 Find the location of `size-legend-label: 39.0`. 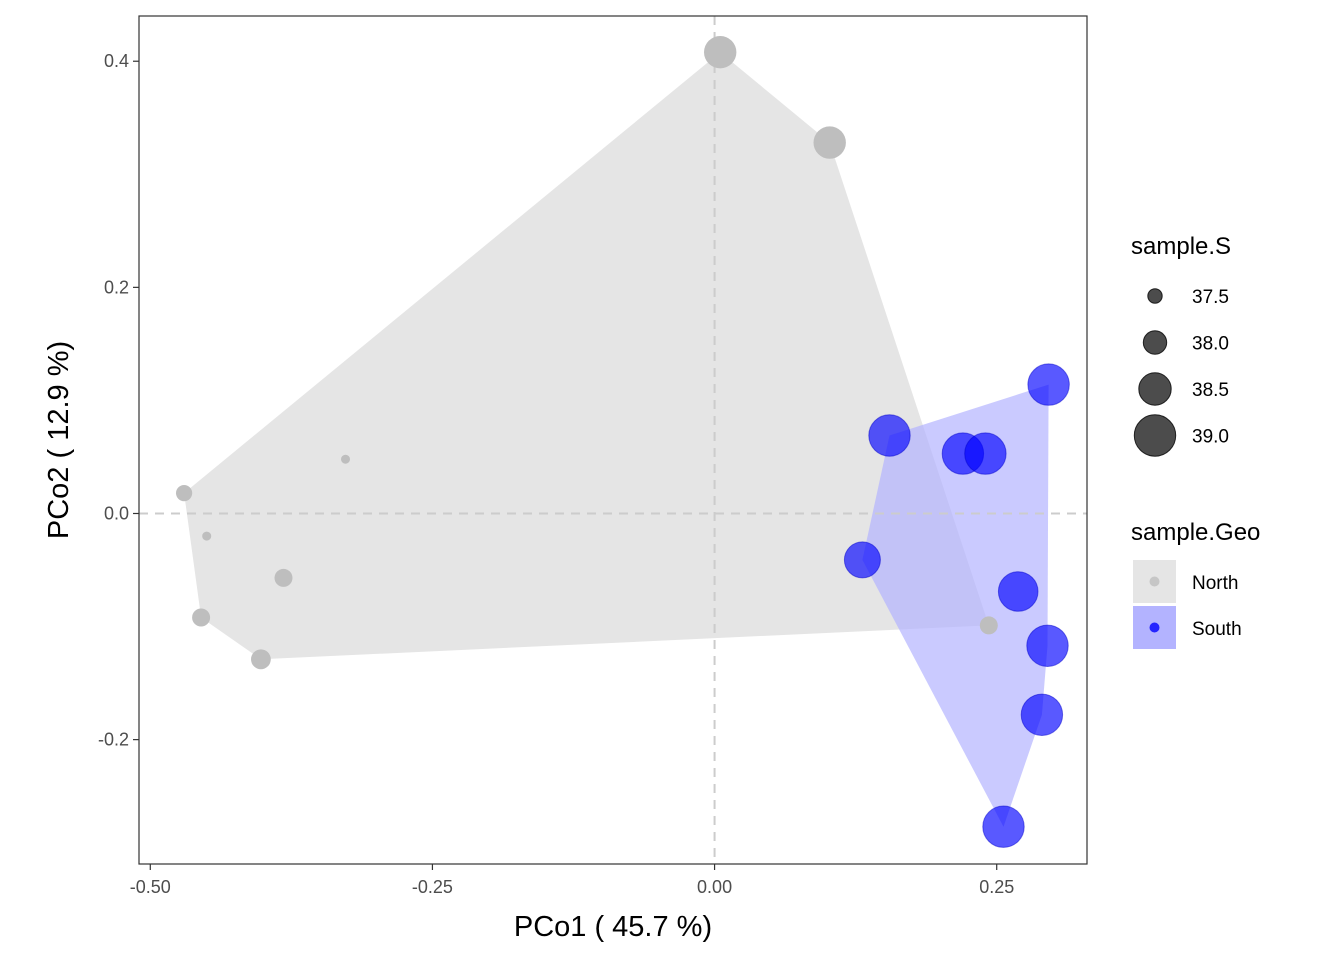

size-legend-label: 39.0 is located at coordinates (1210, 437).